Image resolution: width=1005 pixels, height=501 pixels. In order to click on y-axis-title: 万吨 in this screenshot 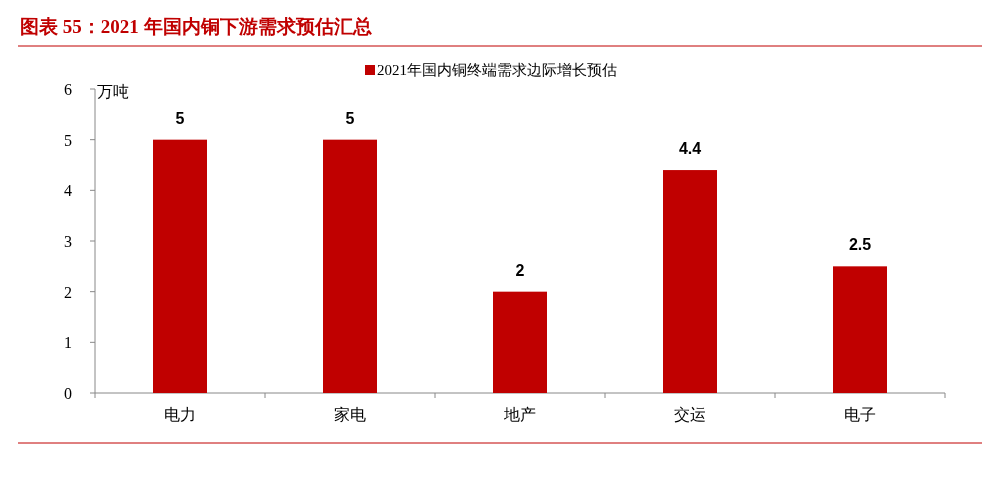, I will do `click(113, 91)`.